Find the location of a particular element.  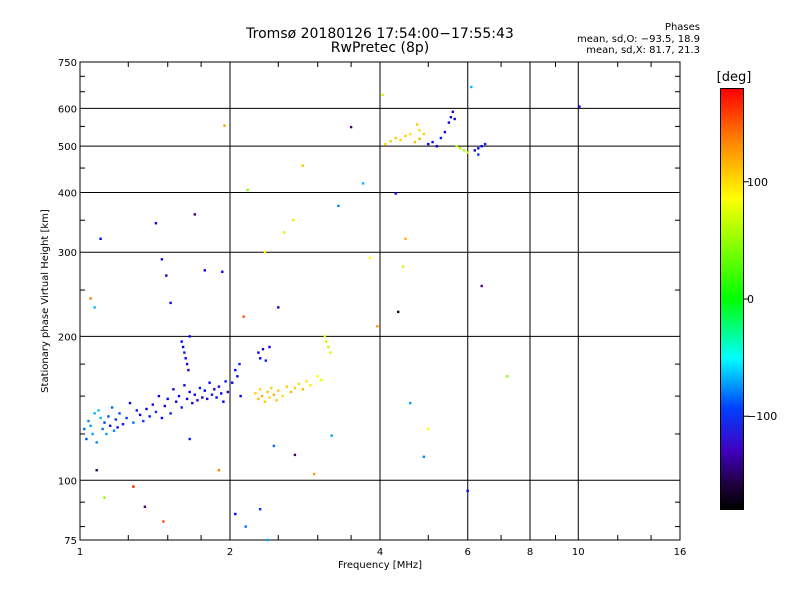

phase-colorbar is located at coordinates (732, 299).